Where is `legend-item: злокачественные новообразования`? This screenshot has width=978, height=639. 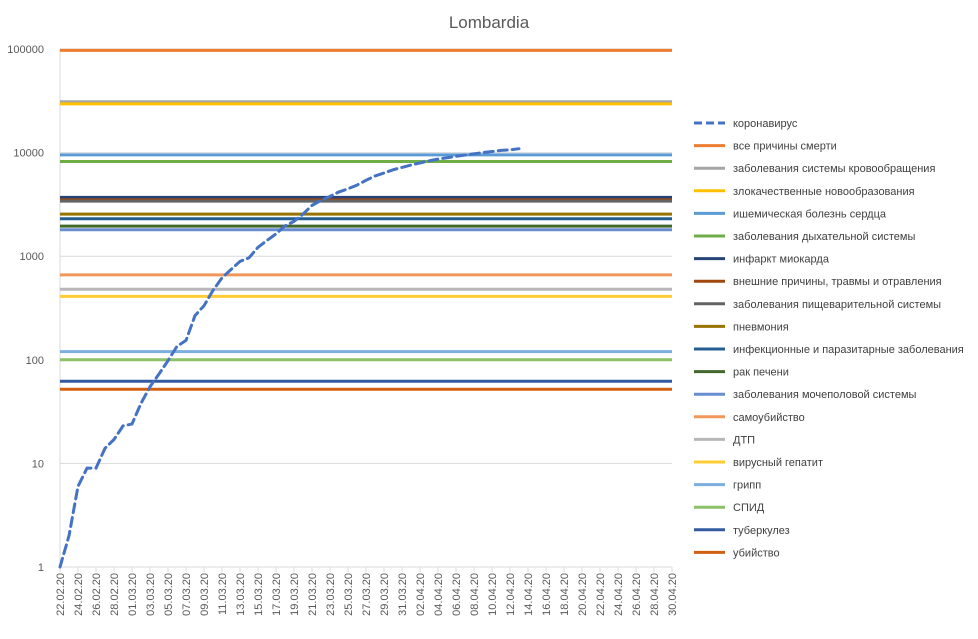
legend-item: злокачественные новообразования is located at coordinates (804, 192).